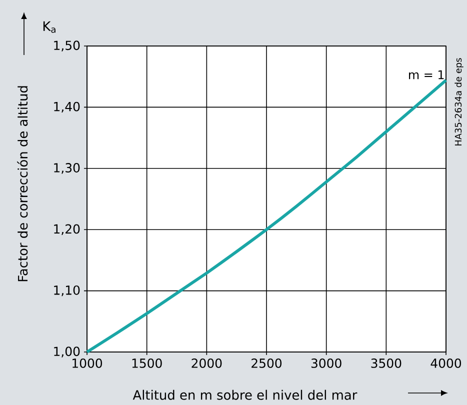 This screenshot has width=467, height=405. Describe the element at coordinates (326, 363) in the screenshot. I see `x-tick-label: 3000` at that location.